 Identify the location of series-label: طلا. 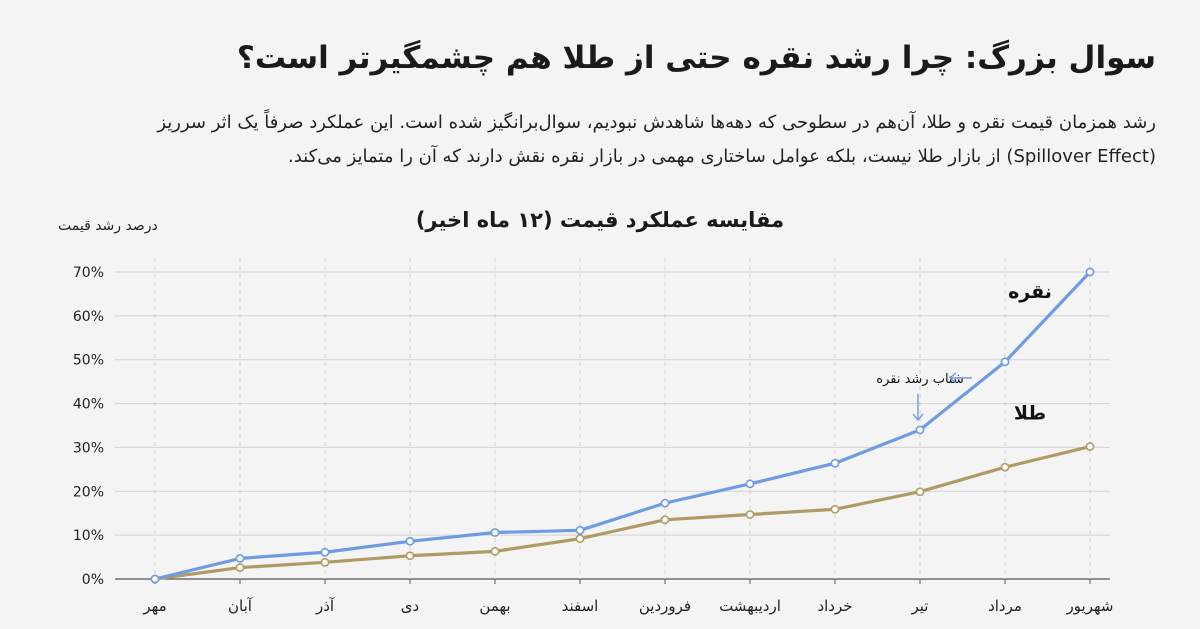
(1030, 414).